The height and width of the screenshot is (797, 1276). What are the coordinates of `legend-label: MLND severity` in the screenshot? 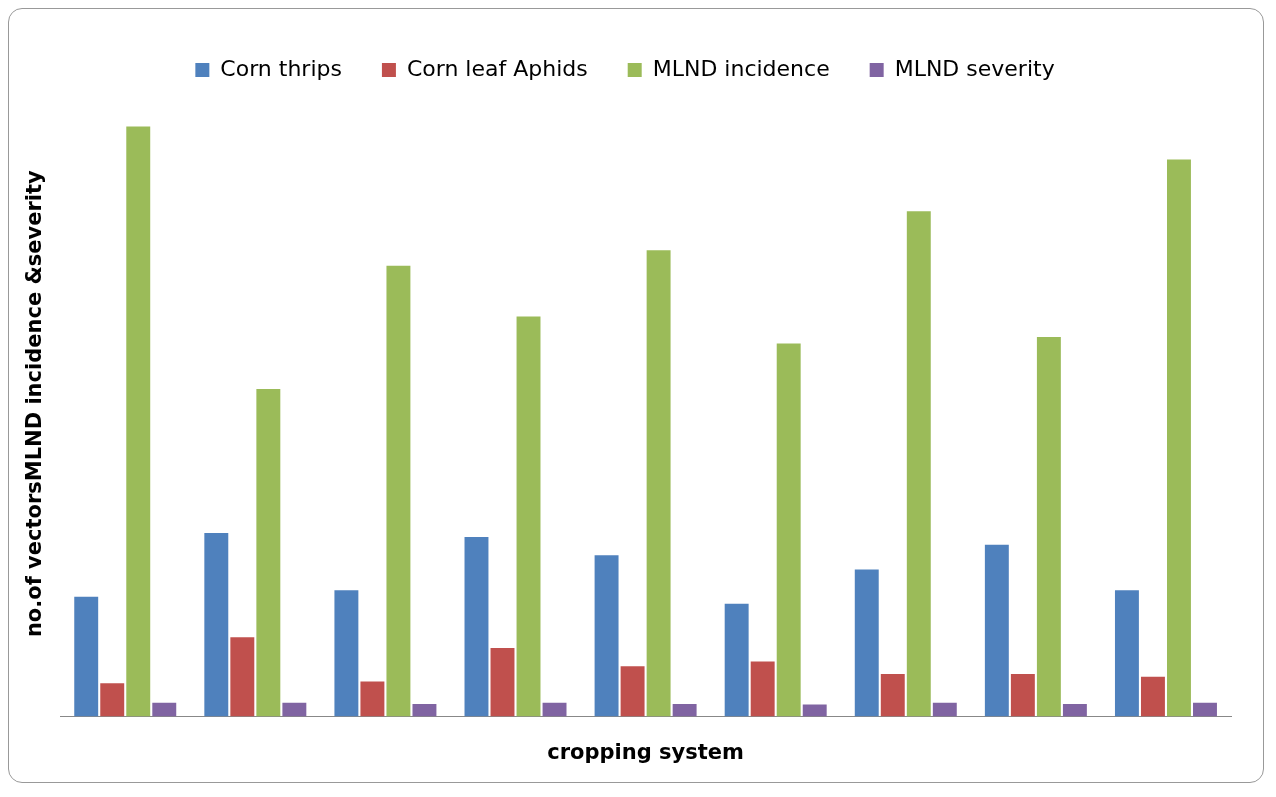 It's located at (974, 68).